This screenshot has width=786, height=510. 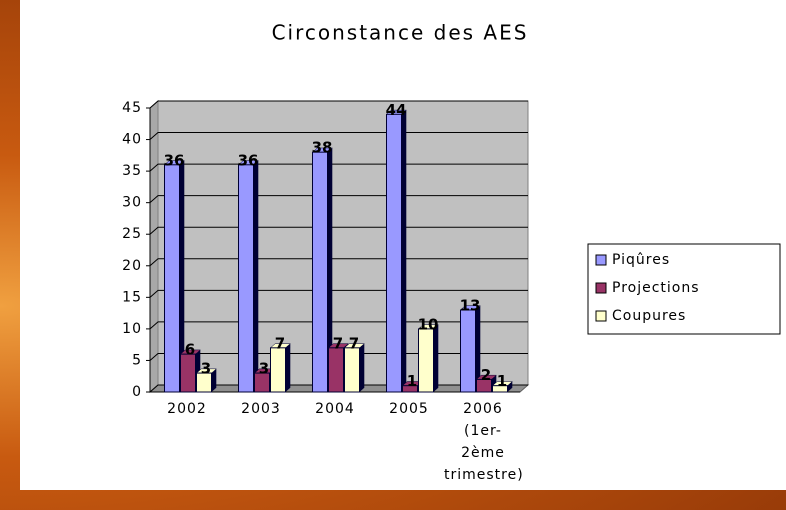 What do you see at coordinates (132, 203) in the screenshot?
I see `y-tick-label: 30` at bounding box center [132, 203].